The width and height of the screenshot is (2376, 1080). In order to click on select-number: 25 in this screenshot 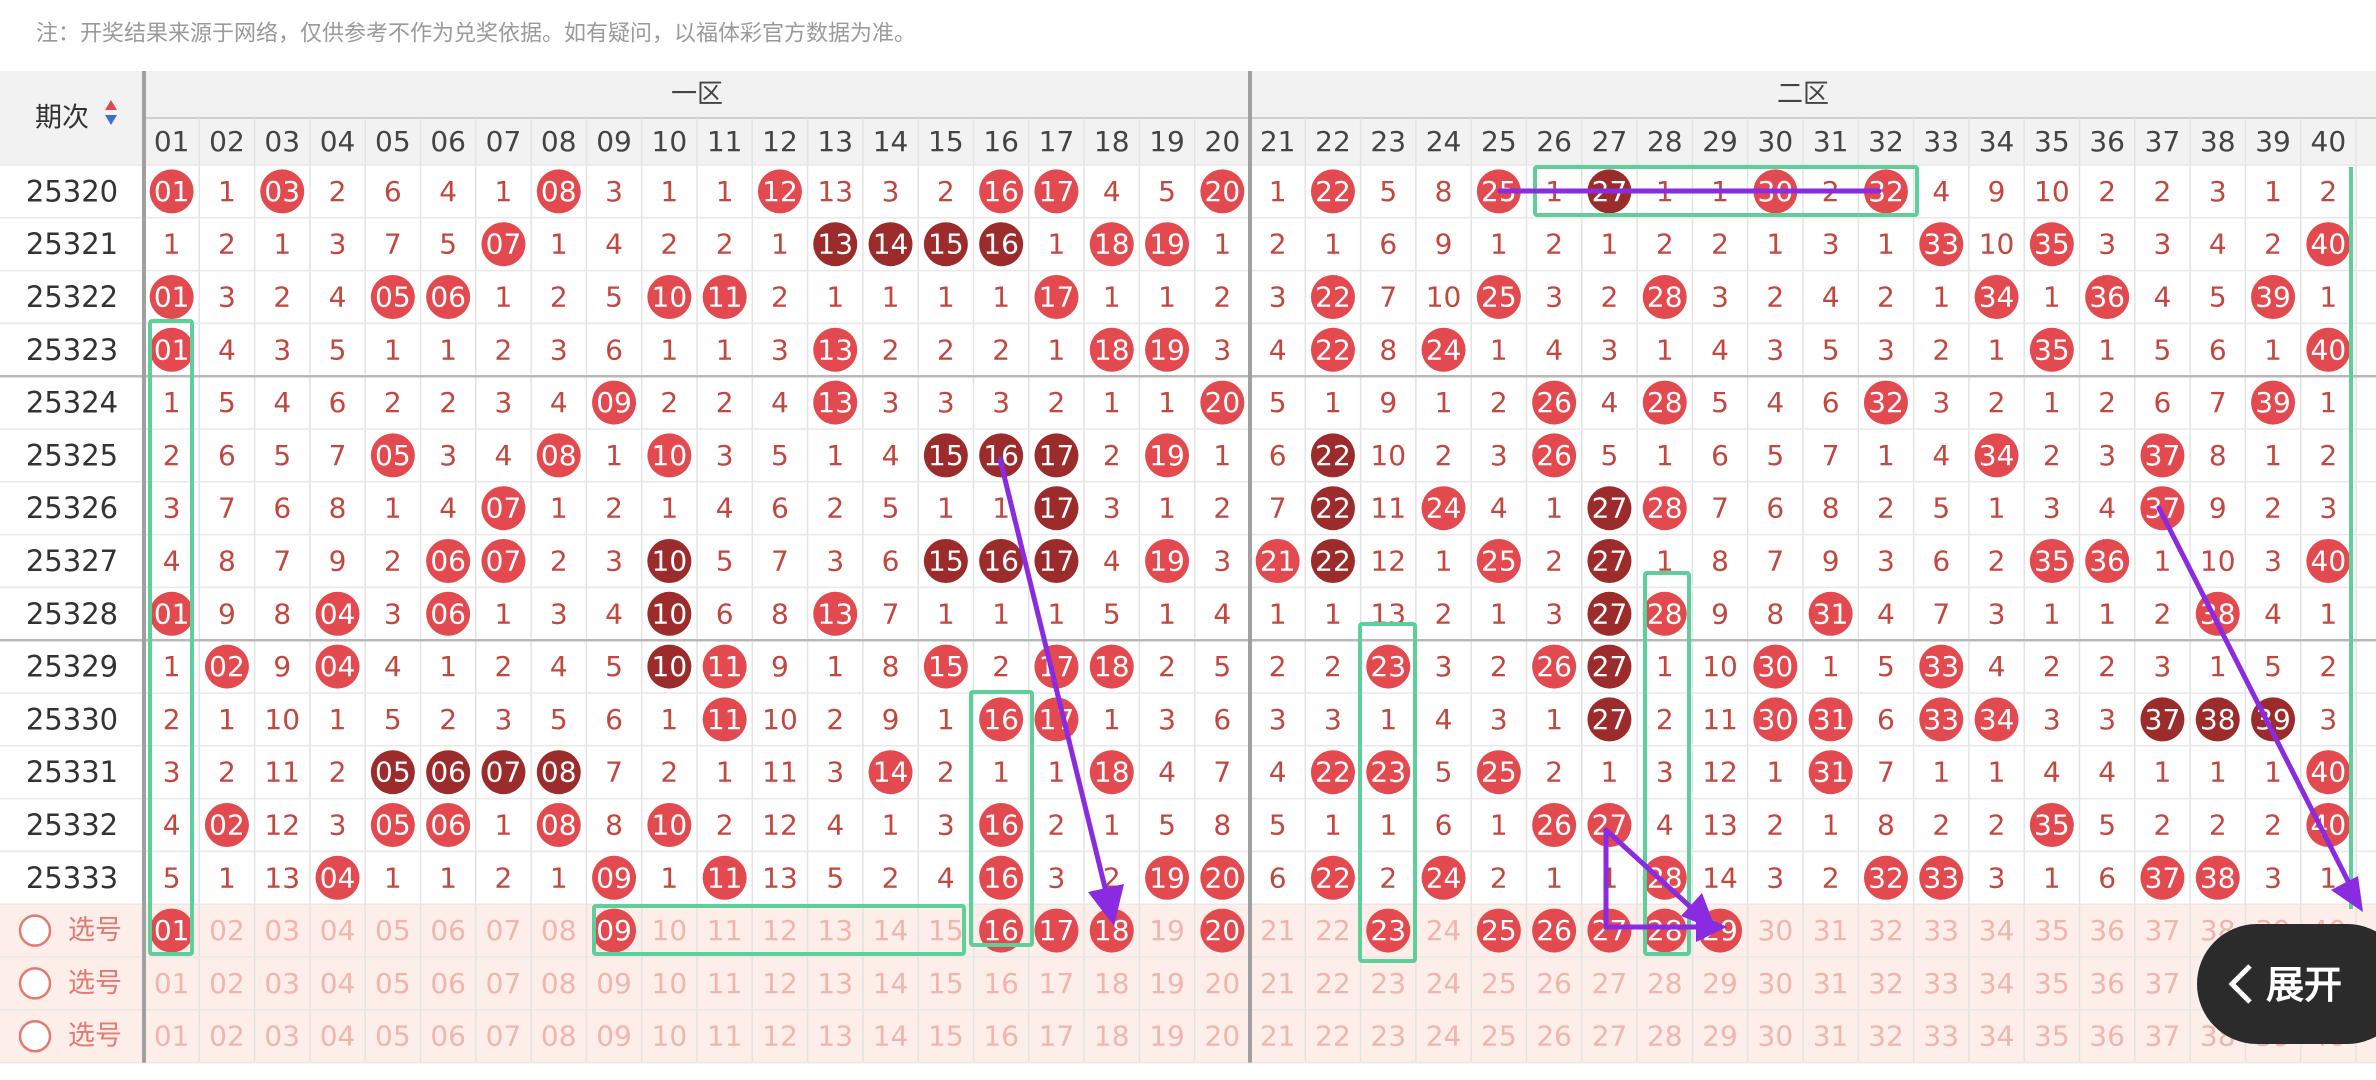, I will do `click(1499, 930)`.